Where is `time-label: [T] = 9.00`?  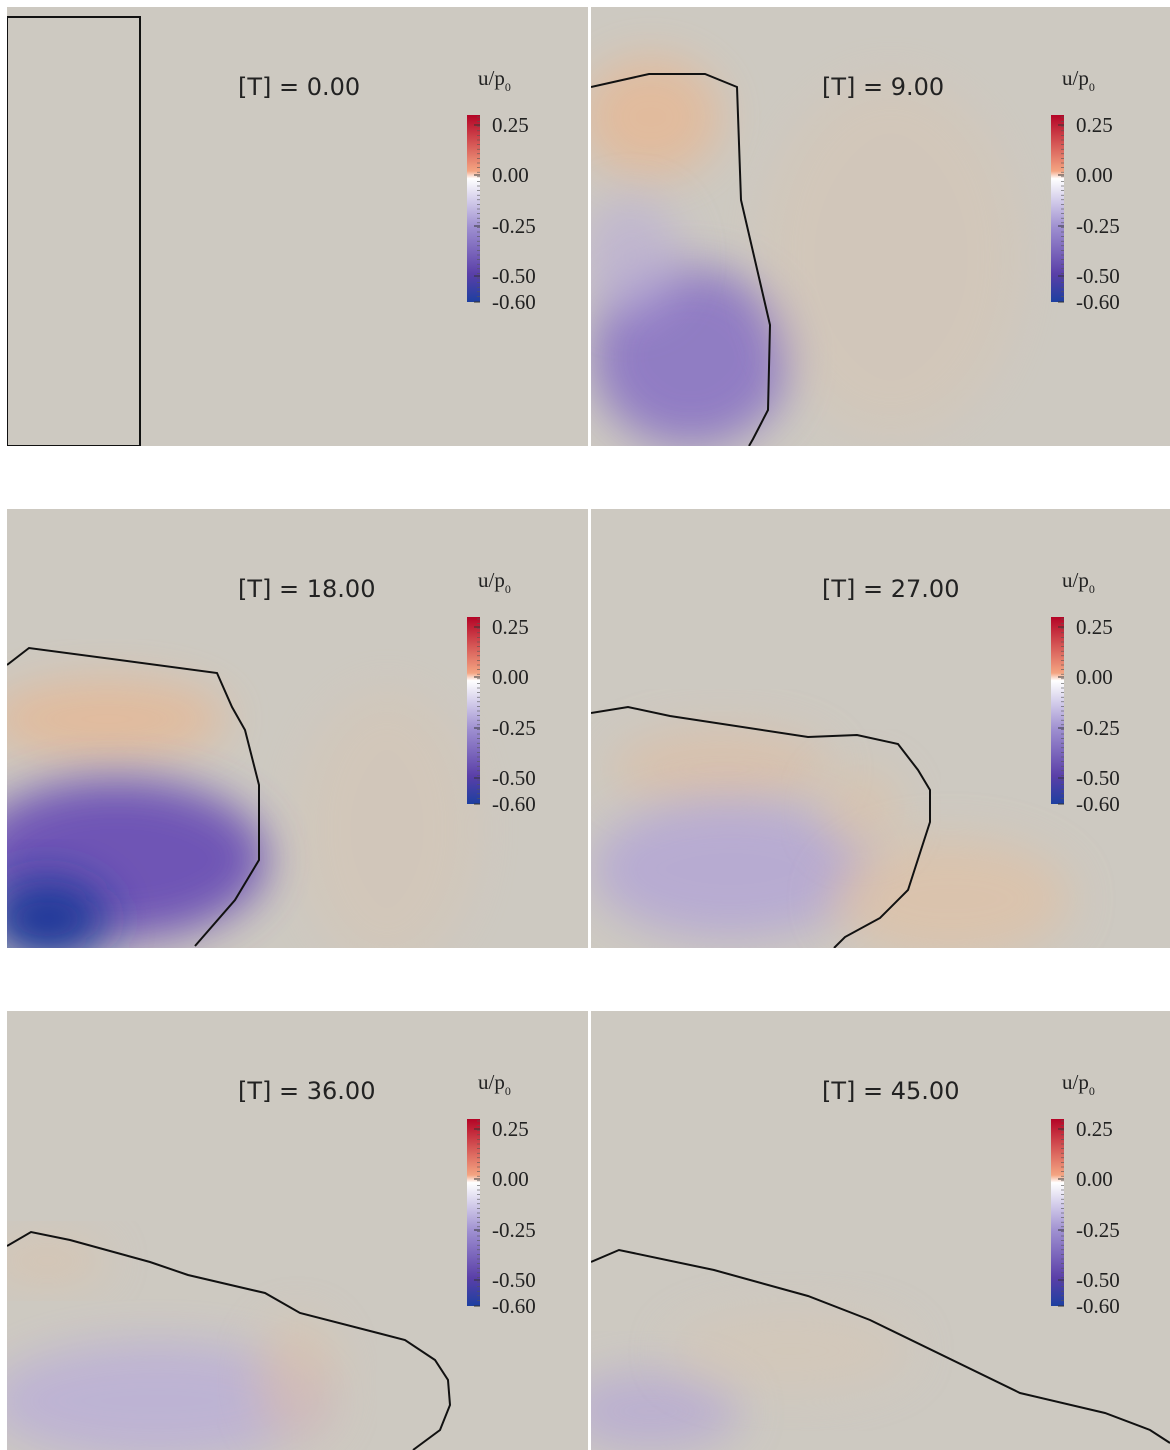
time-label: [T] = 9.00 is located at coordinates (883, 87).